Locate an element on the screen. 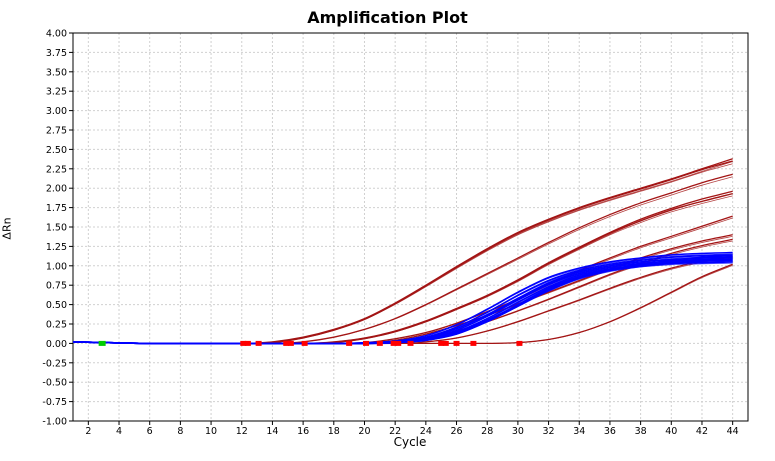 Image resolution: width=775 pixels, height=461 pixels. x-tick-label: 22 is located at coordinates (395, 431).